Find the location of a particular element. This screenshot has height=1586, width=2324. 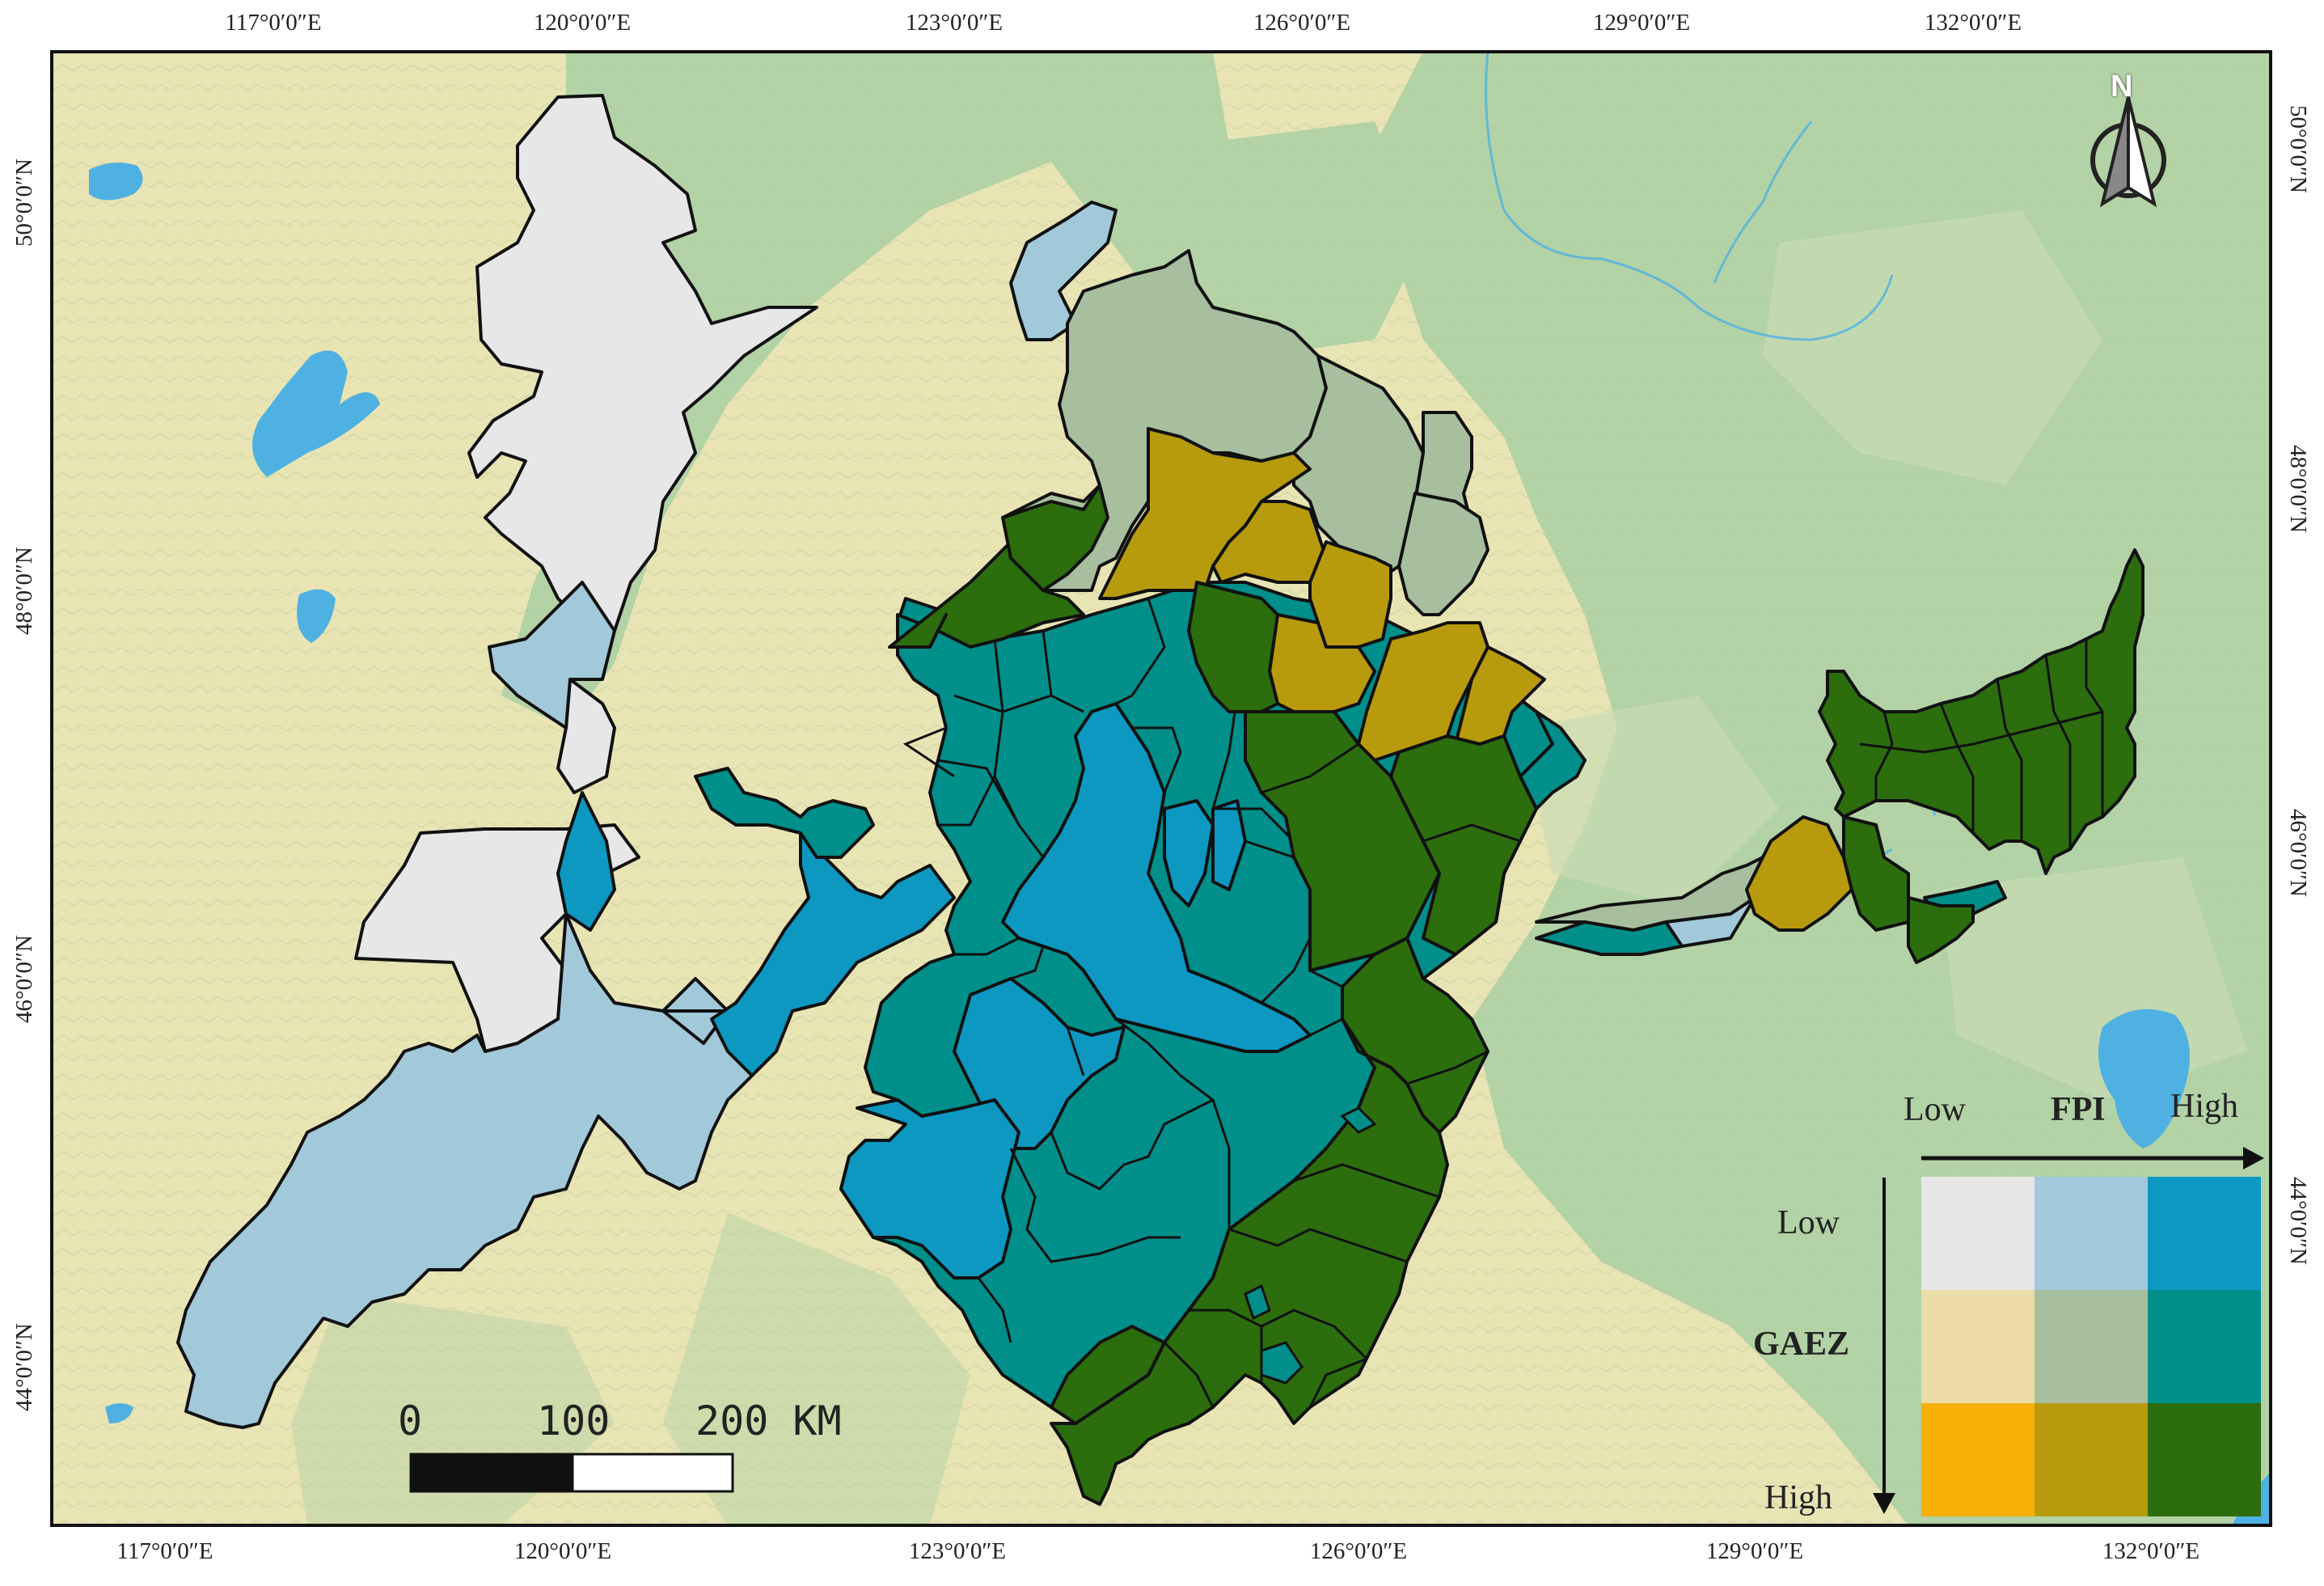

legend-cell-mid-low is located at coordinates (1978, 1346).